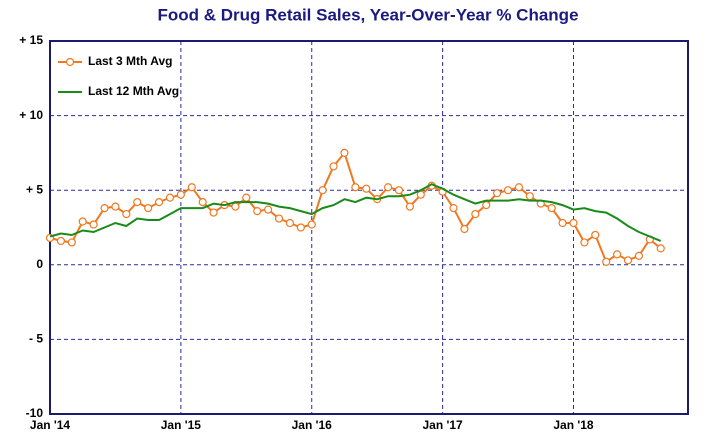 This screenshot has height=438, width=720. Describe the element at coordinates (312, 425) in the screenshot. I see `x-tick-label: Jan '16` at that location.